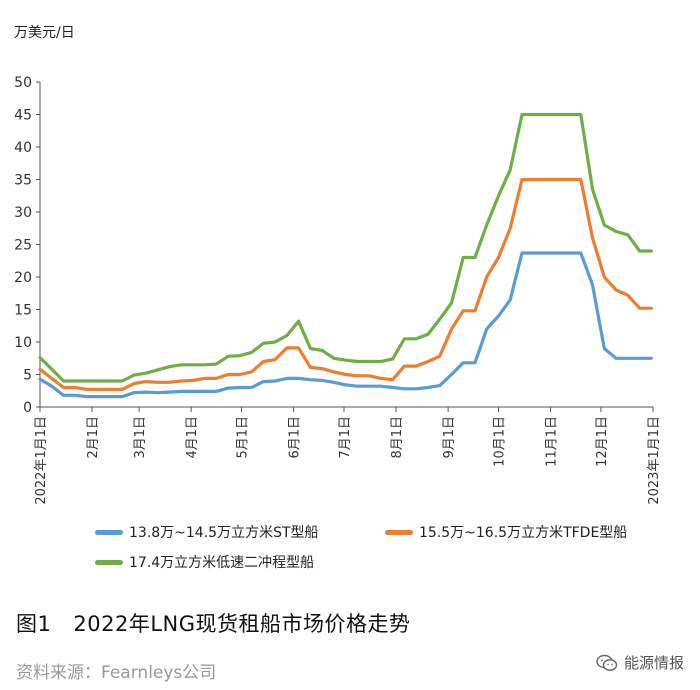 The height and width of the screenshot is (690, 700). I want to click on y-tick-label-7: 35, so click(23, 181).